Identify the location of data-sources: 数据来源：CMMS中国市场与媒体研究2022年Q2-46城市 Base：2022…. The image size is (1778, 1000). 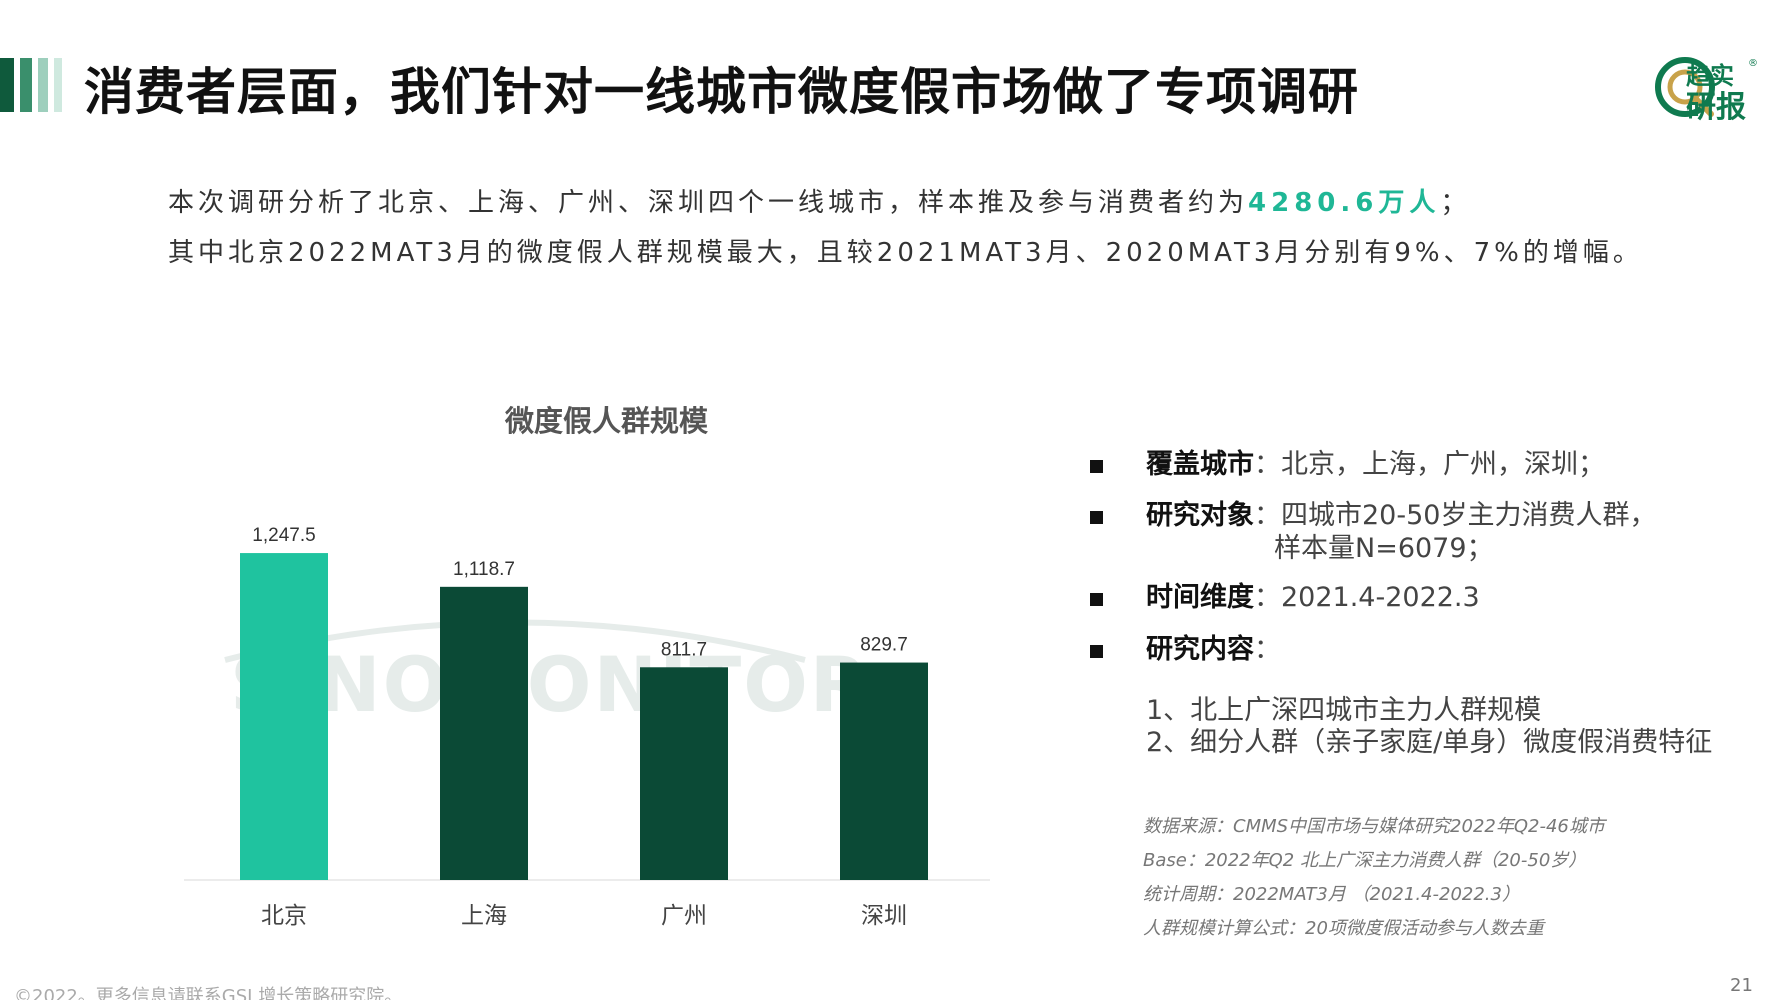
(1374, 878).